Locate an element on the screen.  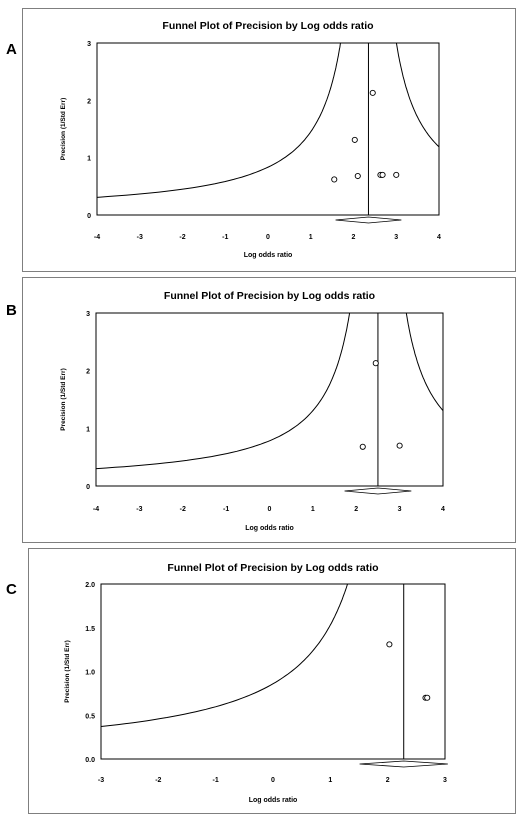
y-tick-label: 0.0 is located at coordinates (90, 760).